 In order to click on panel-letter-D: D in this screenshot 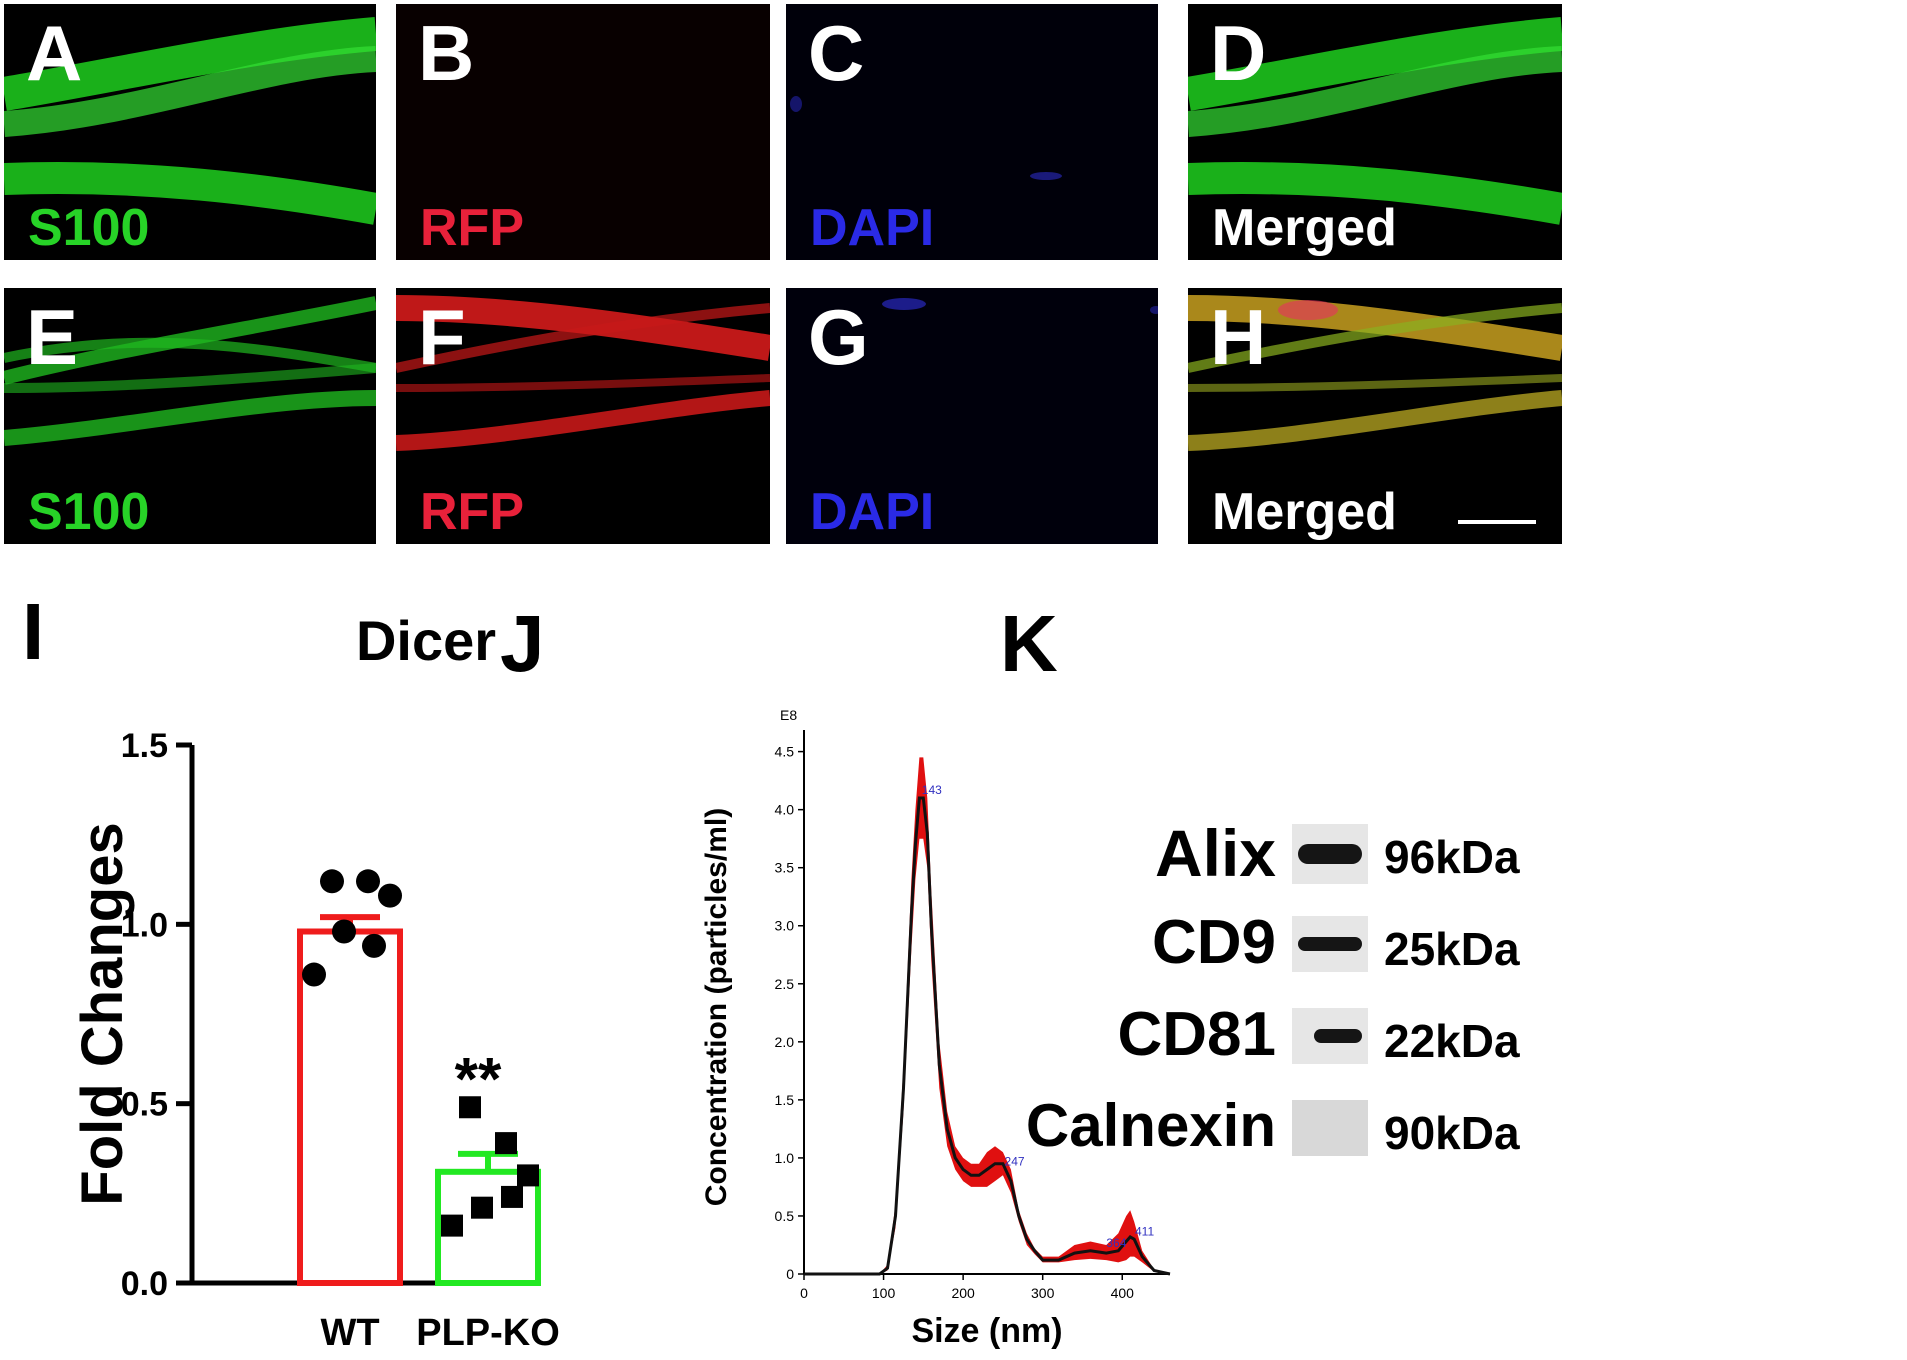, I will do `click(1238, 53)`.